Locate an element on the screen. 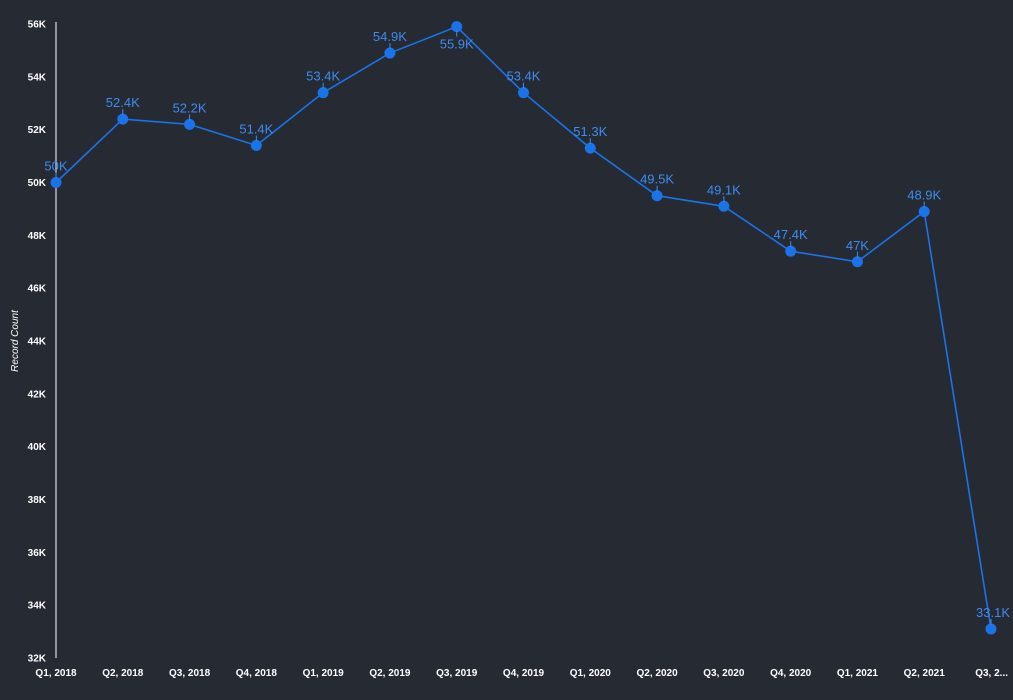 The width and height of the screenshot is (1013, 700). data-label: 55.9K is located at coordinates (457, 44).